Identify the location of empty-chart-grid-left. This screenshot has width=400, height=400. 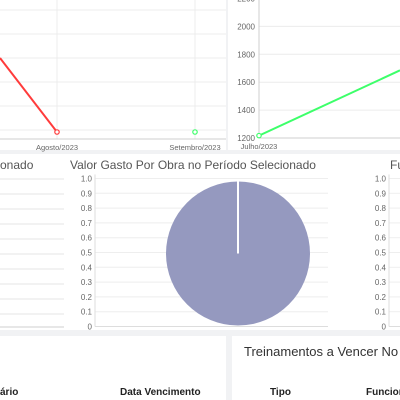
(32, 253).